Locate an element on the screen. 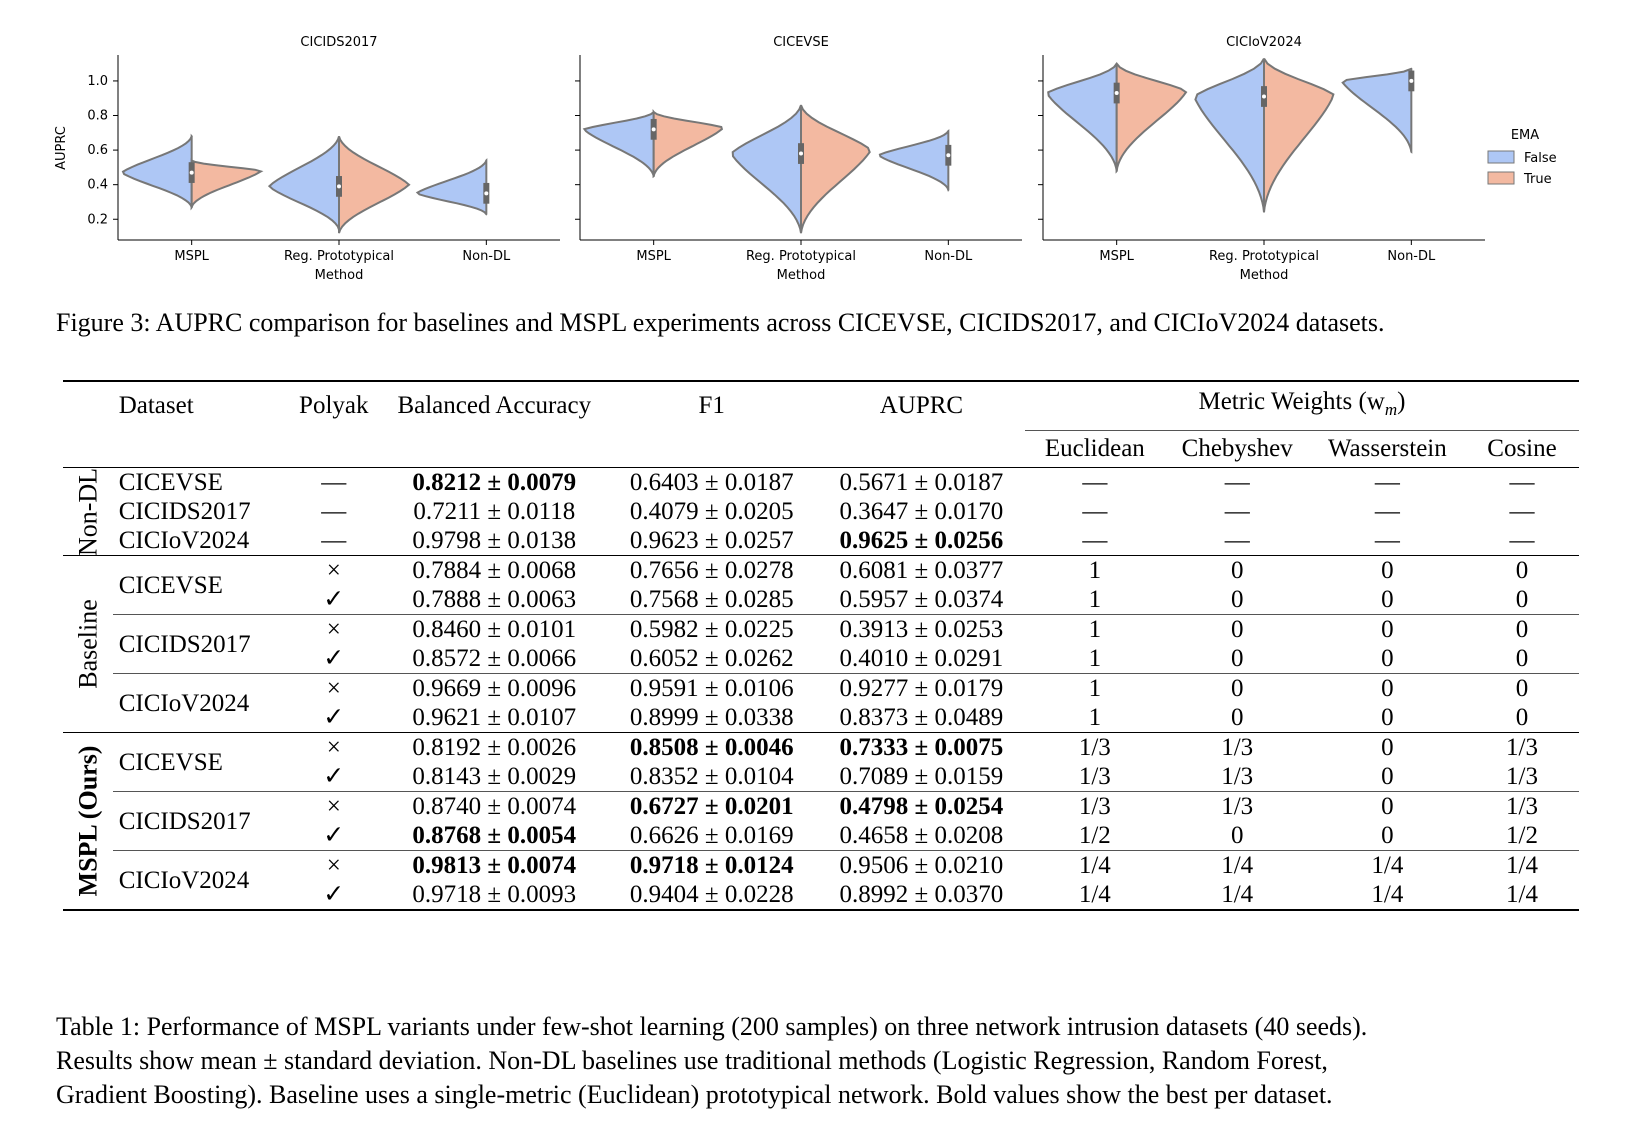 The height and width of the screenshot is (1134, 1631). header-auprc: AUPRC is located at coordinates (921, 405).